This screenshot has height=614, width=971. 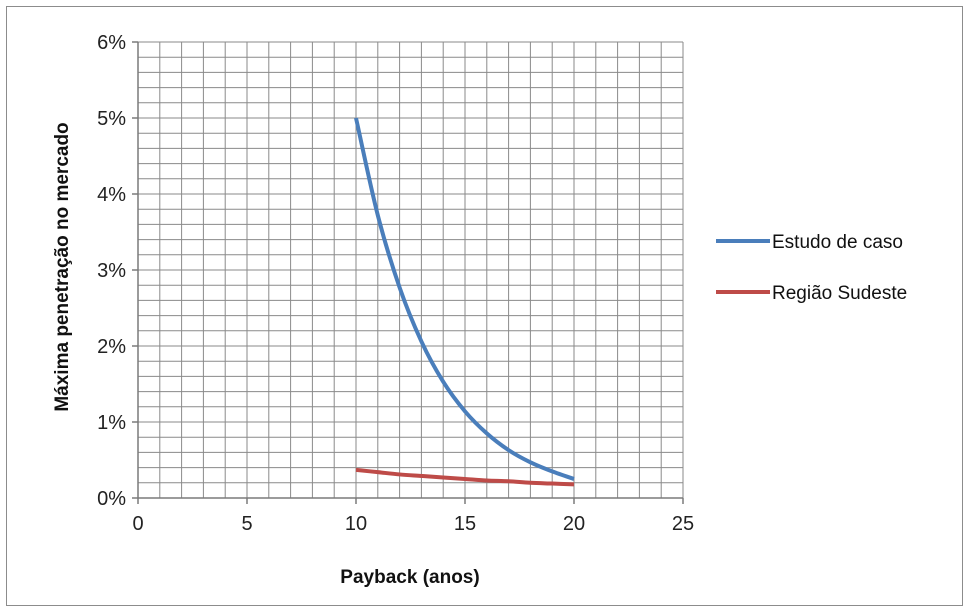 What do you see at coordinates (111, 347) in the screenshot?
I see `y-tick-label: 2%` at bounding box center [111, 347].